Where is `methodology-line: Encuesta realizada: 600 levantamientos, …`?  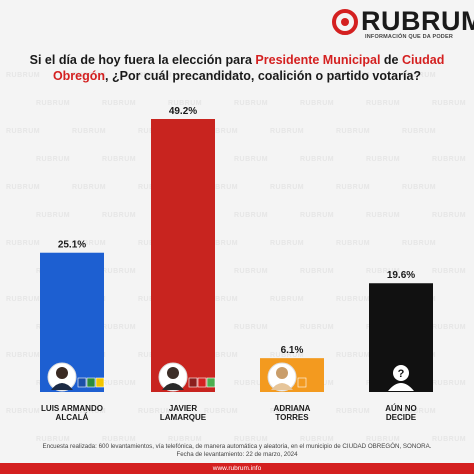
methodology-line: Encuesta realizada: 600 levantamientos, … is located at coordinates (237, 446).